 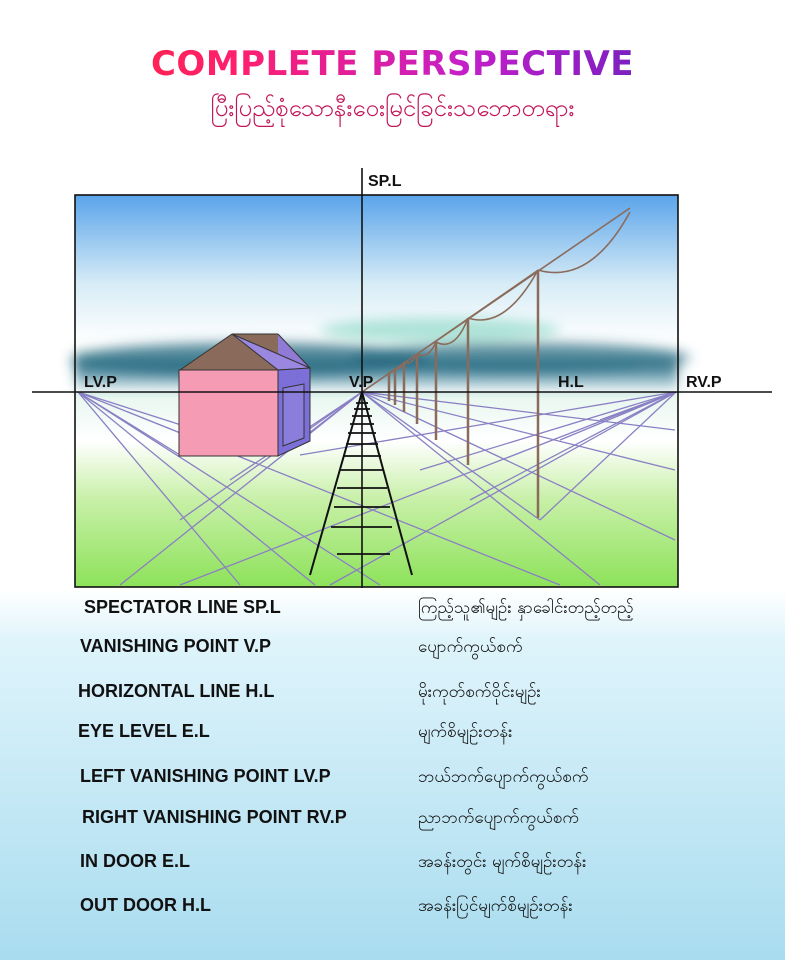 I want to click on label-vp: V.P, so click(x=361, y=382).